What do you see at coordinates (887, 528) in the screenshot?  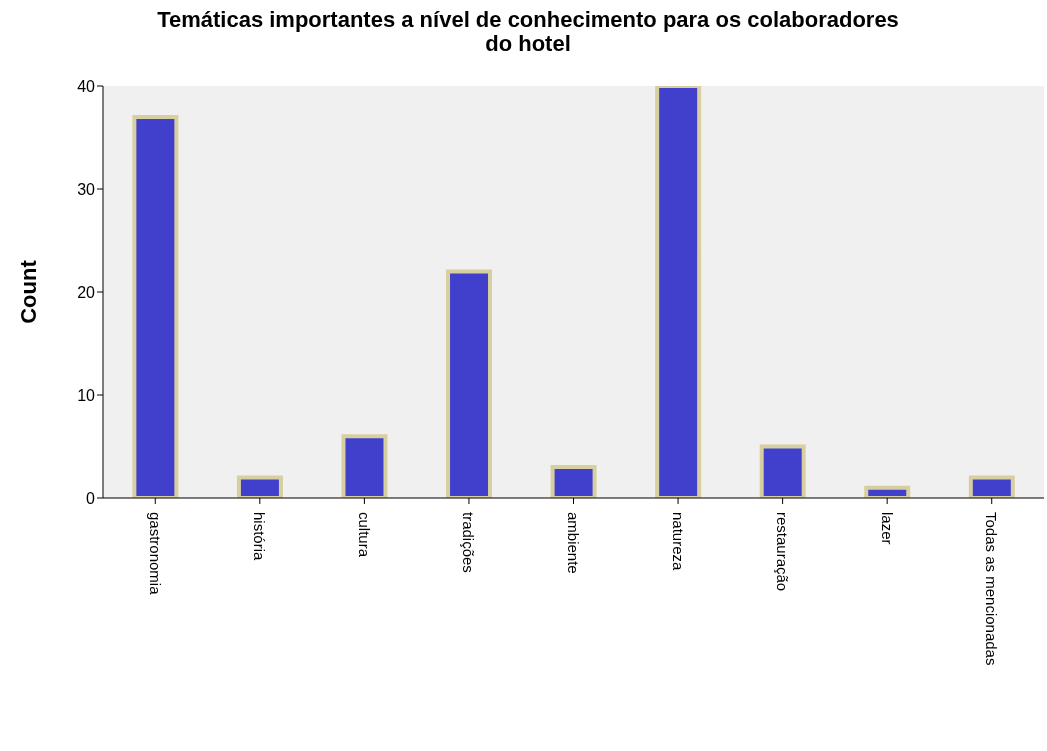 I see `x-tick-label: lazer` at bounding box center [887, 528].